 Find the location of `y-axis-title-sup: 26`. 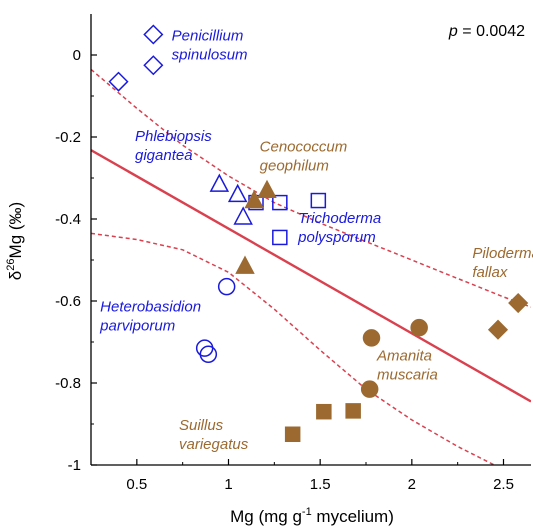

y-axis-title-sup: 26 is located at coordinates (11, 264).